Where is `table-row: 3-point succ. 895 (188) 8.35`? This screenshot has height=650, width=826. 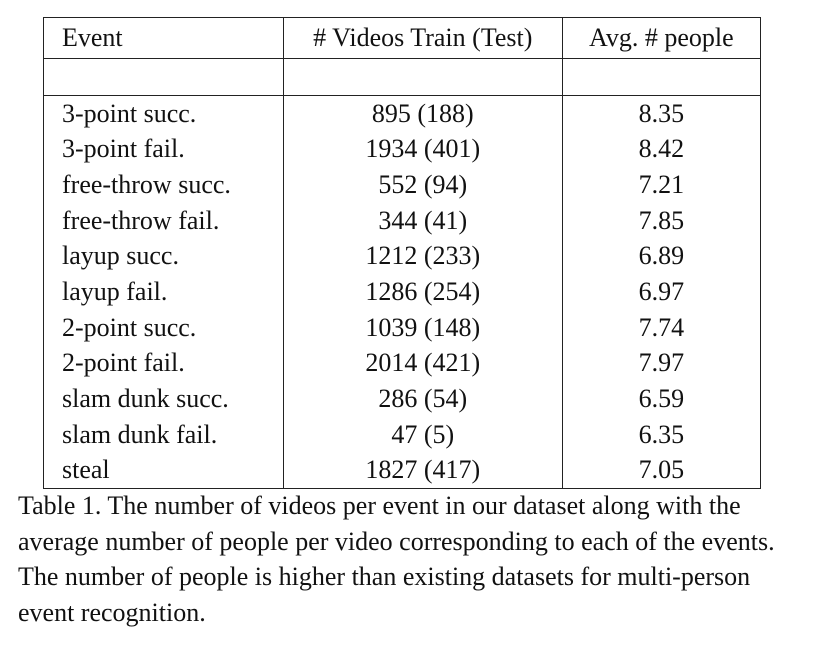 table-row: 3-point succ. 895 (188) 8.35 is located at coordinates (402, 113).